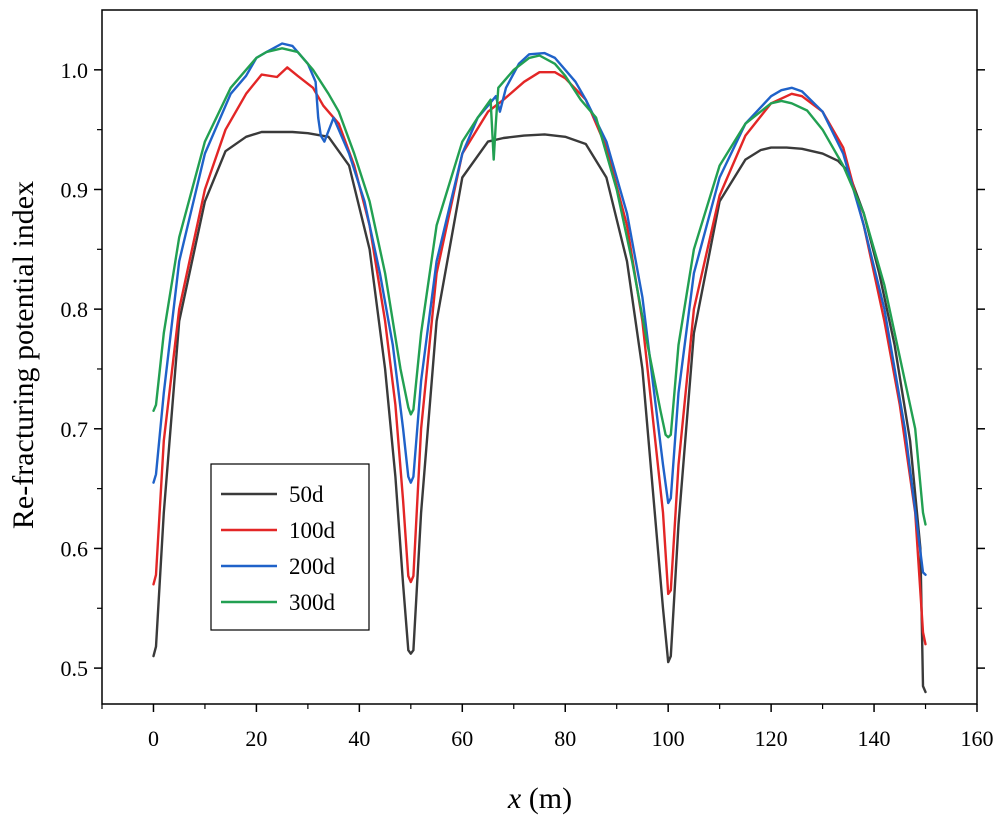 This screenshot has width=1000, height=819. Describe the element at coordinates (75, 70) in the screenshot. I see `y-tick-label: 1.0` at that location.